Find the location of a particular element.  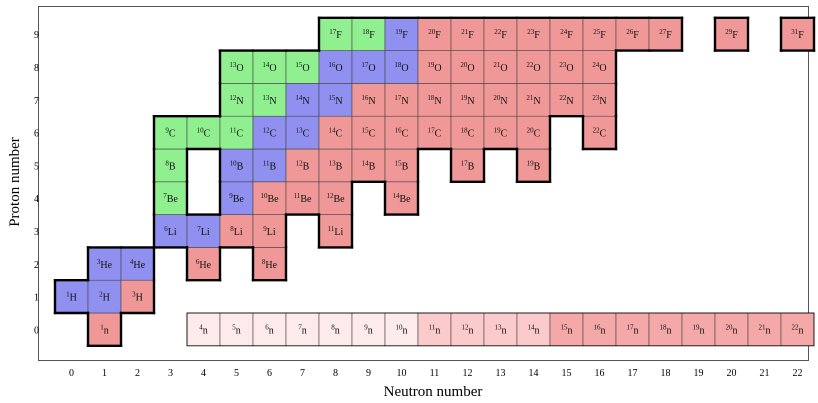

nuclide-label: 12N is located at coordinates (236, 100).